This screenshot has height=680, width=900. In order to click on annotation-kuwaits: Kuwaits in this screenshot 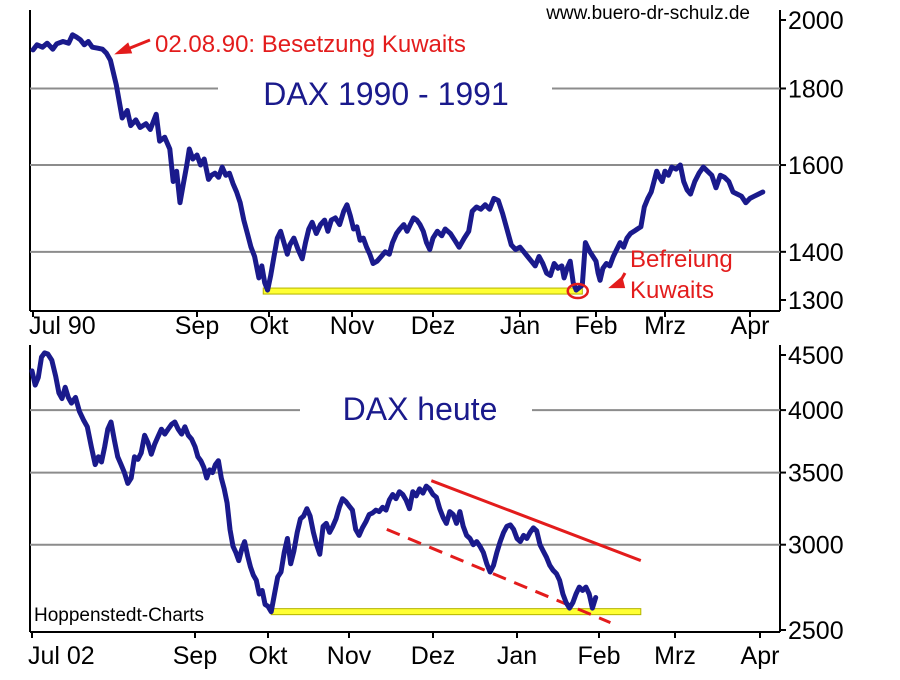, I will do `click(672, 290)`.